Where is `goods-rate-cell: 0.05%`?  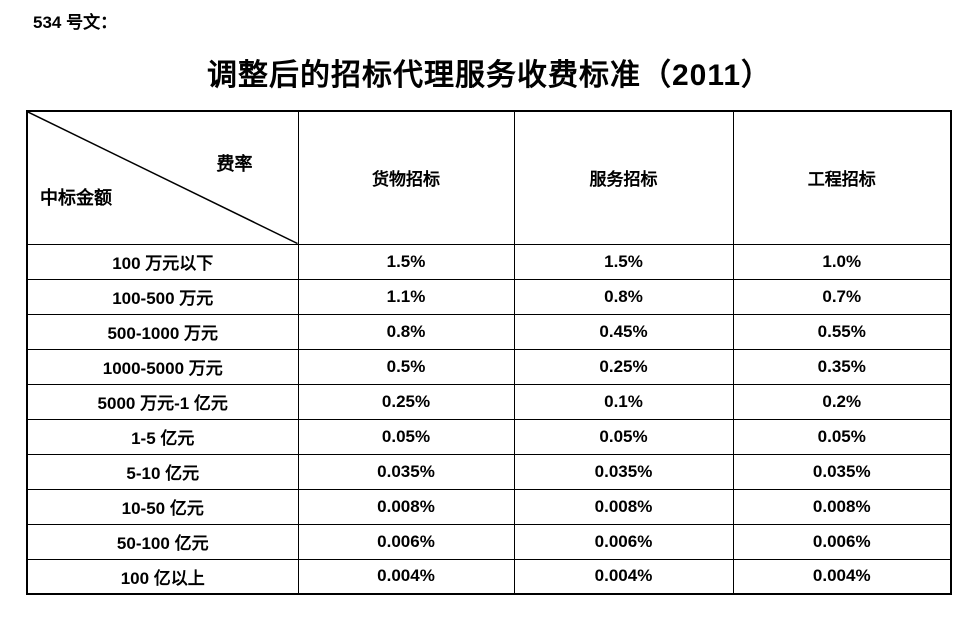 goods-rate-cell: 0.05% is located at coordinates (406, 436).